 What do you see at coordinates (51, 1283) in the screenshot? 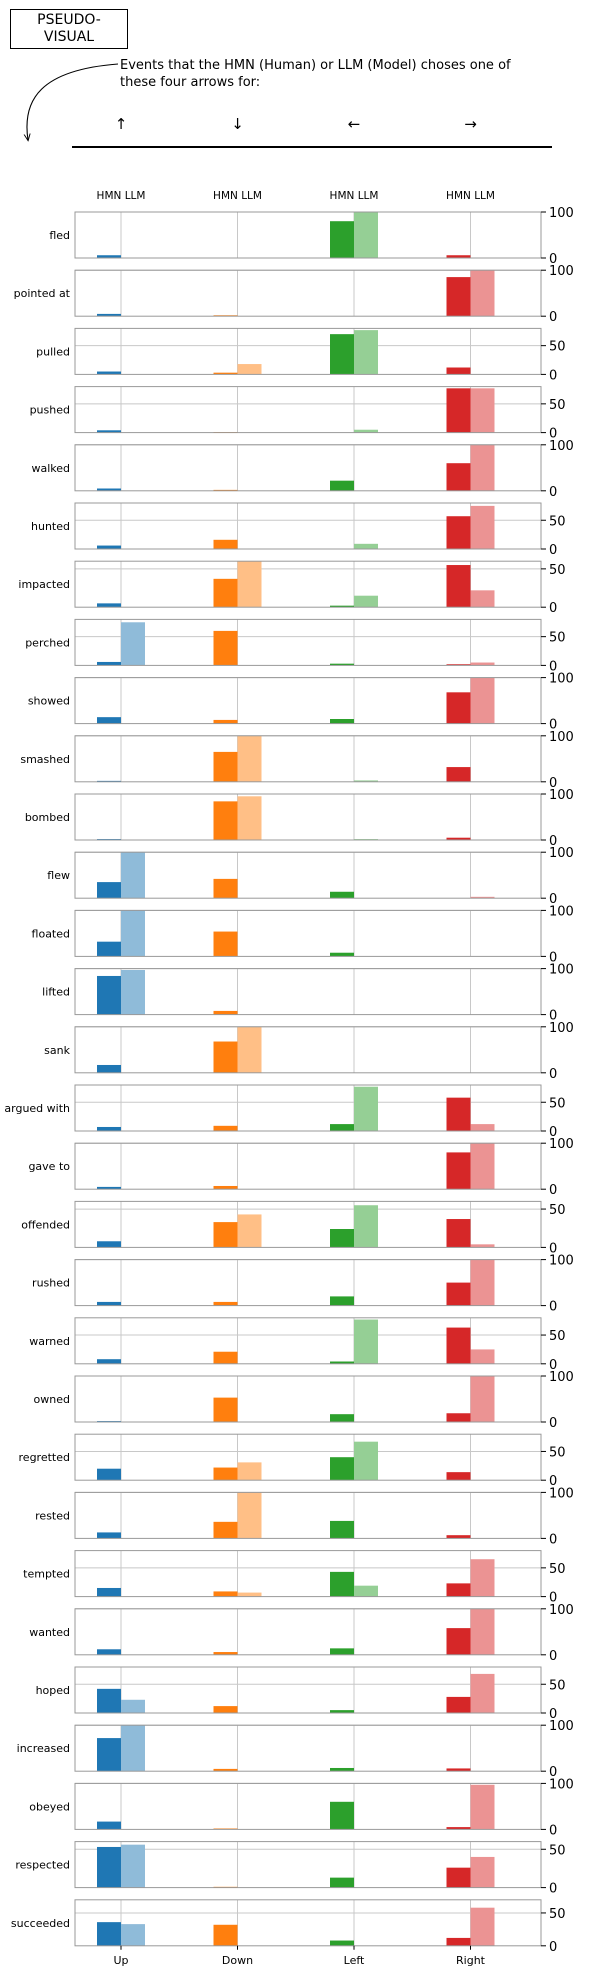
I see `row-label-rushed: rushed` at bounding box center [51, 1283].